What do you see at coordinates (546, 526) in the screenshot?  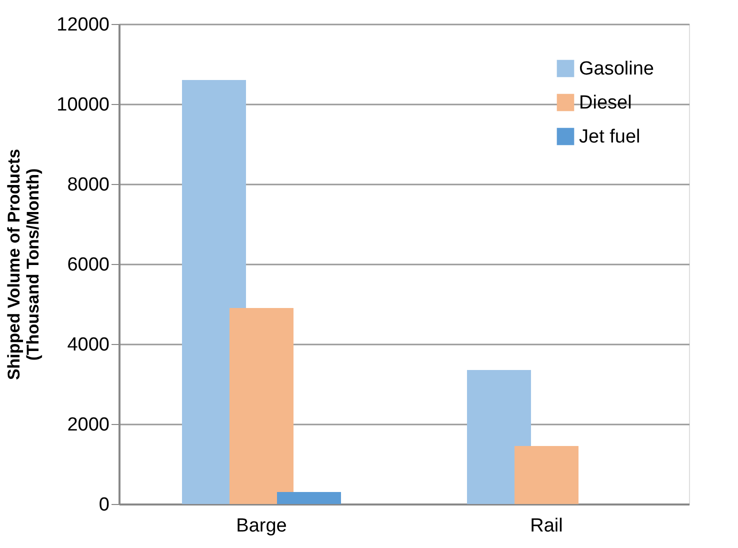 I see `x-tick-label: Rail` at bounding box center [546, 526].